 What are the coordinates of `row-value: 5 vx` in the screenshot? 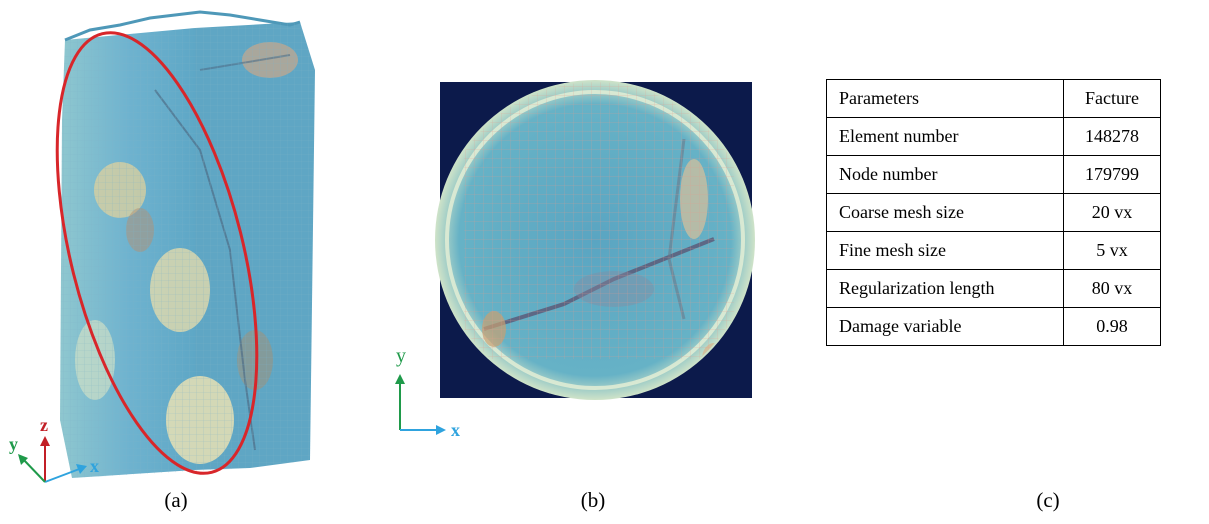 It's located at (1112, 250).